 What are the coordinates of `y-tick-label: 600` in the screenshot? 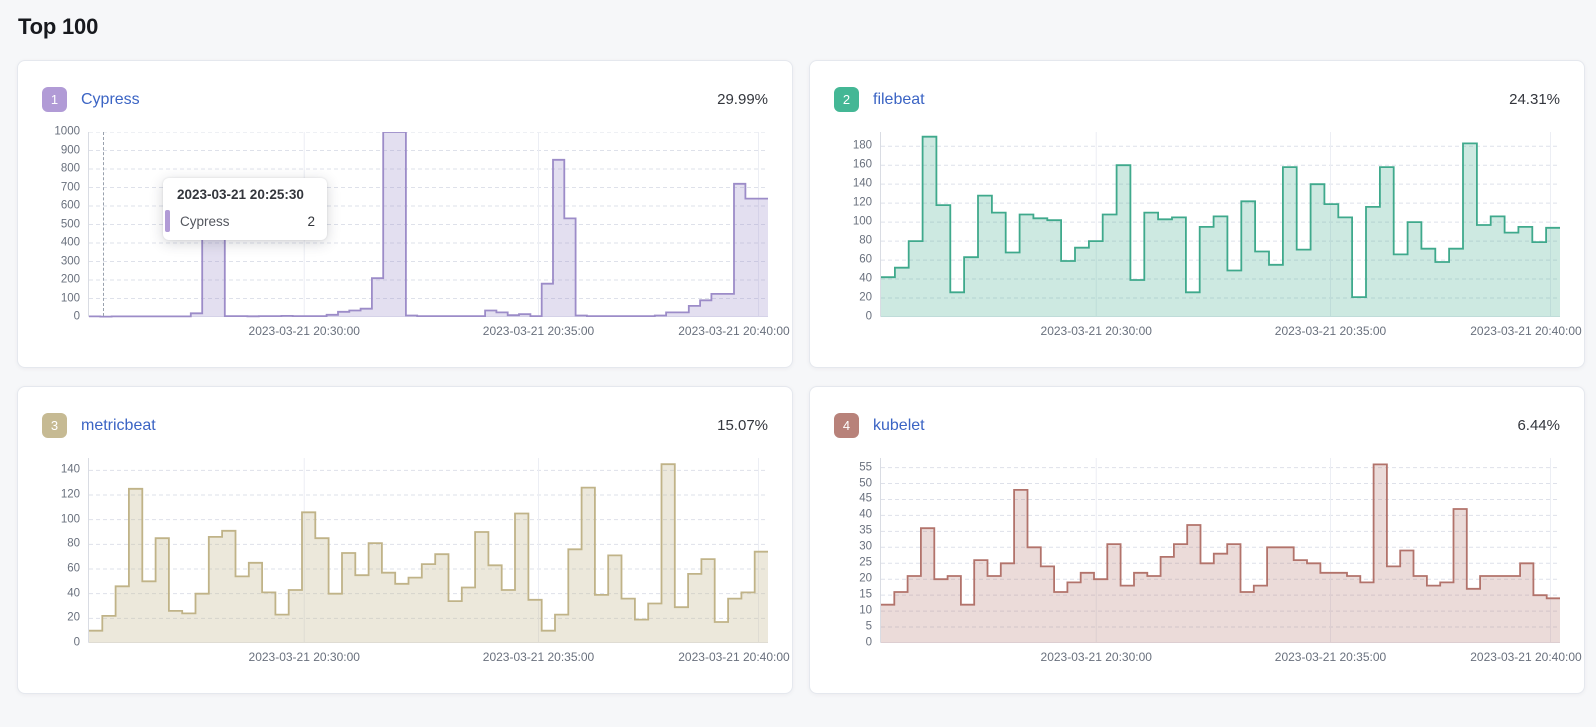 It's located at (70, 205).